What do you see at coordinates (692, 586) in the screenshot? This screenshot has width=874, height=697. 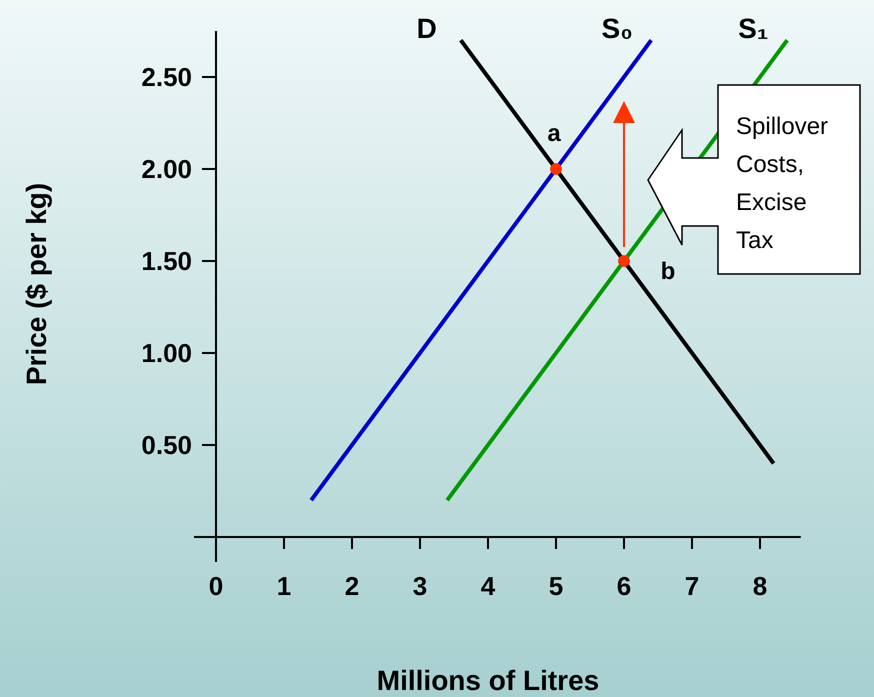 I see `x-tick-label: 7` at bounding box center [692, 586].